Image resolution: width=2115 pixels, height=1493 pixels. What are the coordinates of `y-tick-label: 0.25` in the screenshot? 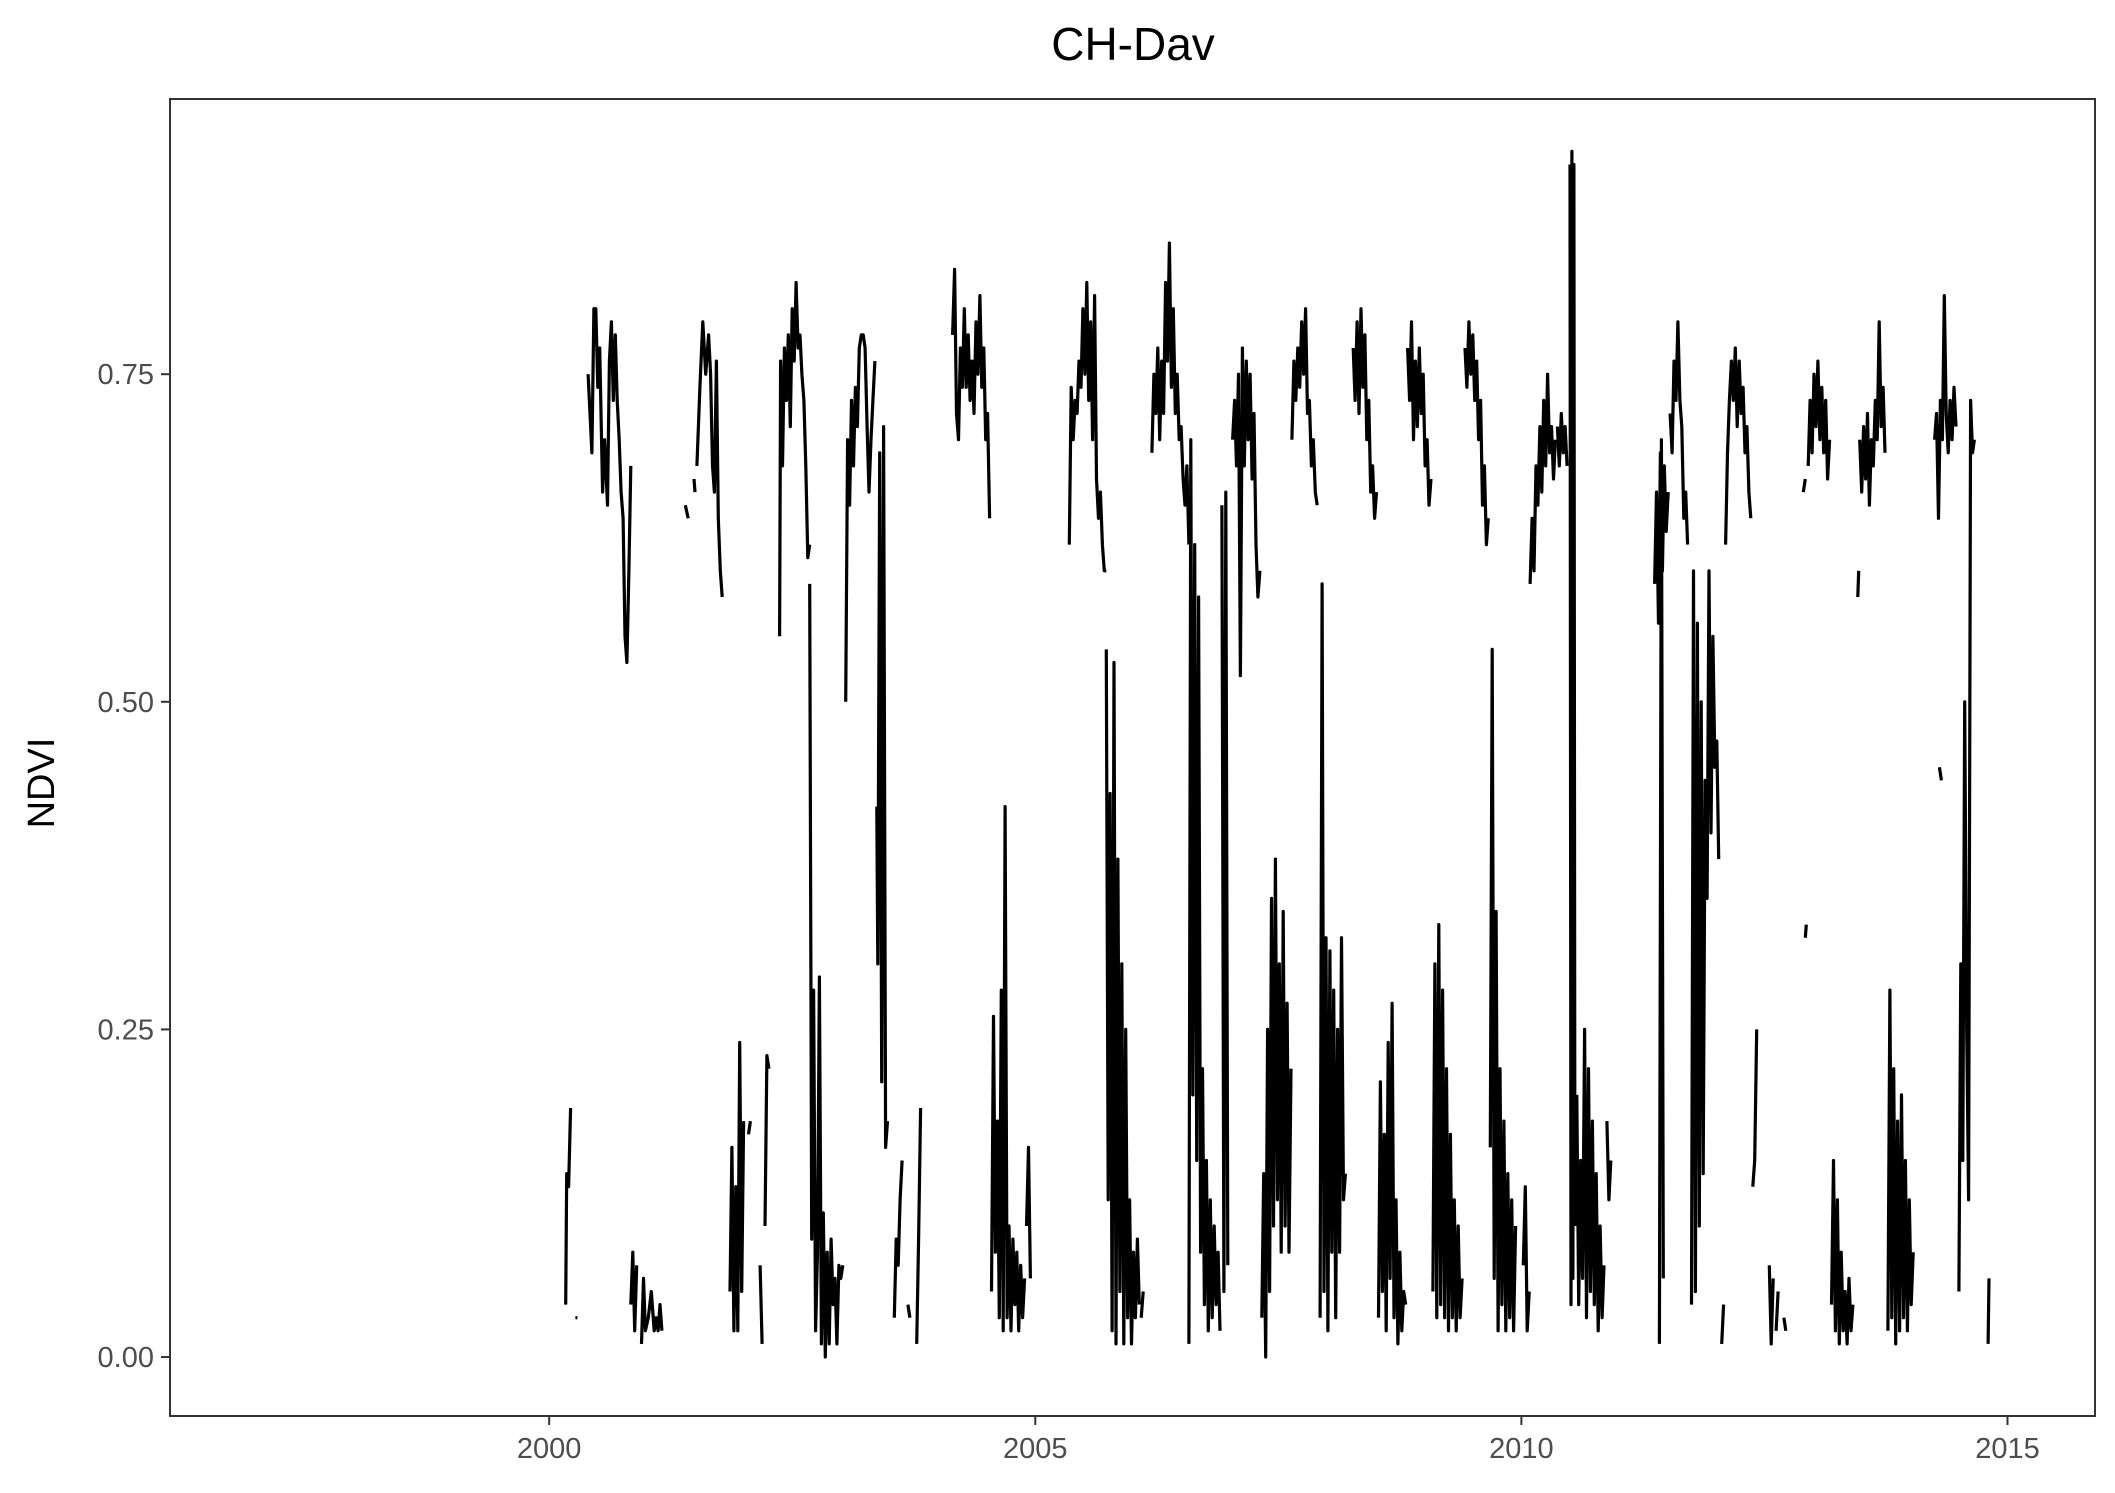 It's located at (126, 1030).